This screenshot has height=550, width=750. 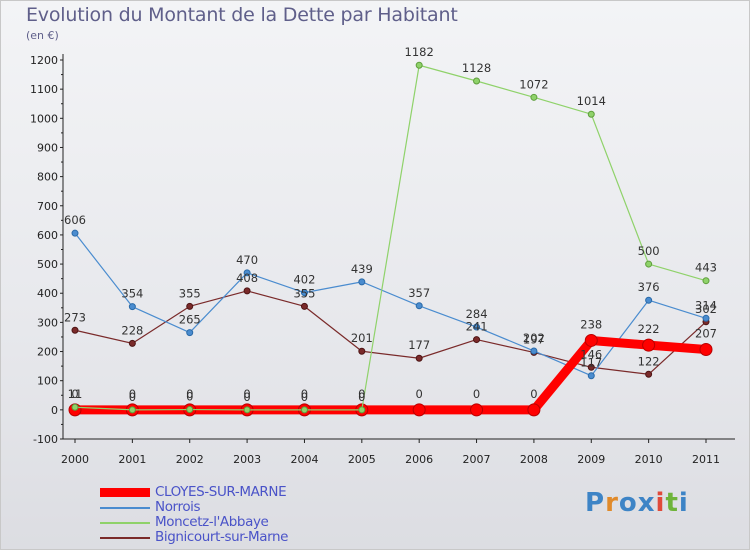 What do you see at coordinates (612, 503) in the screenshot?
I see `logo-letter: r` at bounding box center [612, 503].